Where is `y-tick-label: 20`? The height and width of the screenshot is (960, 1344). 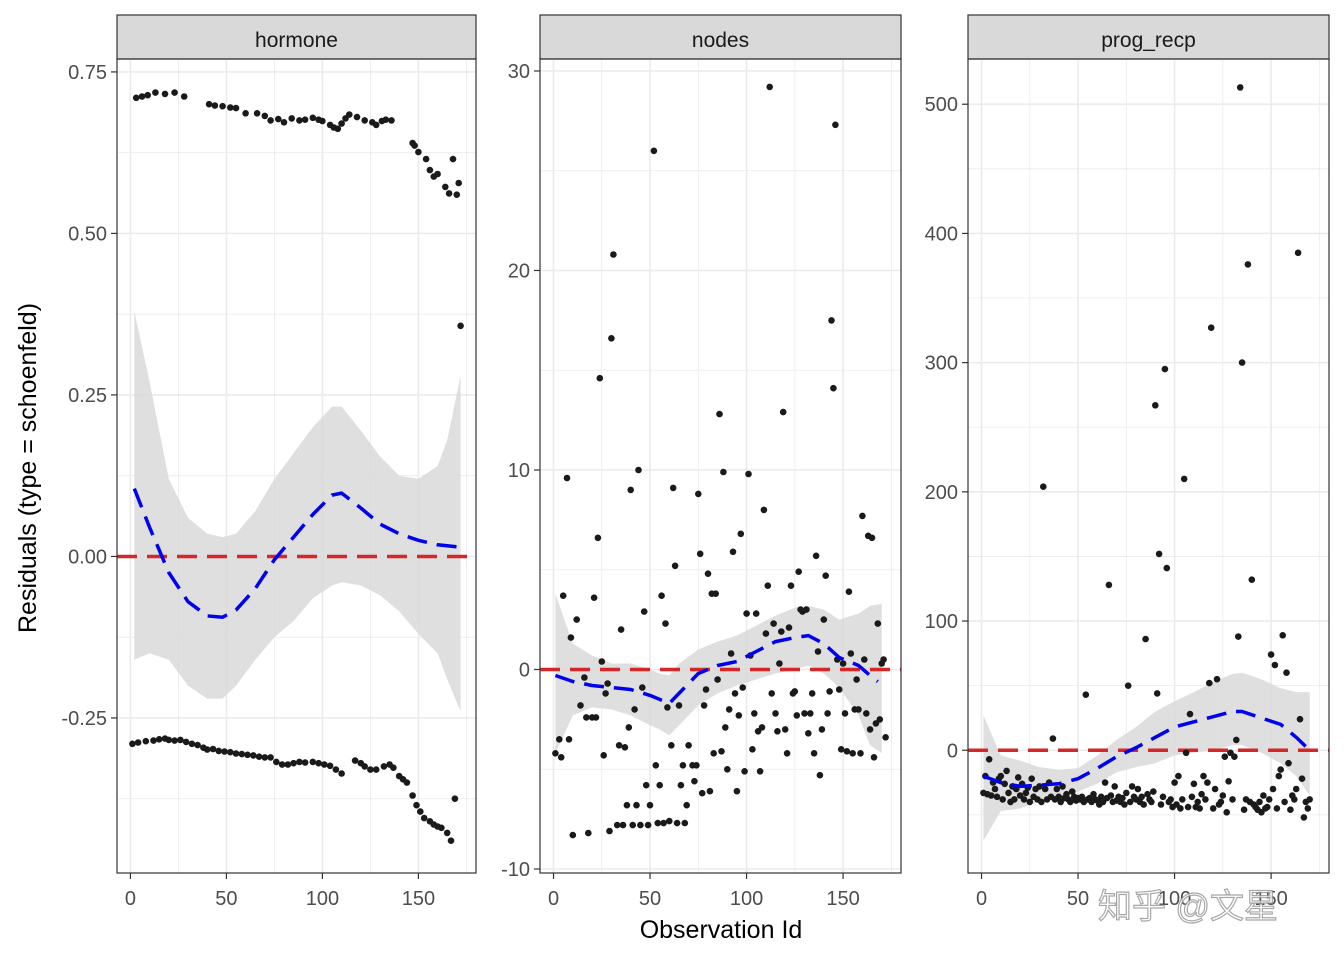
y-tick-label: 20 is located at coordinates (519, 271).